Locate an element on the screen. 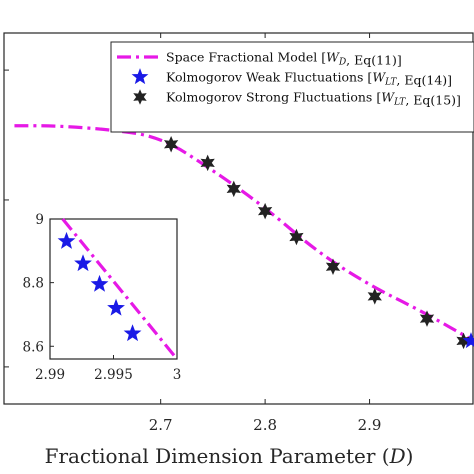  x-tick-label: 2.8 is located at coordinates (265, 425).